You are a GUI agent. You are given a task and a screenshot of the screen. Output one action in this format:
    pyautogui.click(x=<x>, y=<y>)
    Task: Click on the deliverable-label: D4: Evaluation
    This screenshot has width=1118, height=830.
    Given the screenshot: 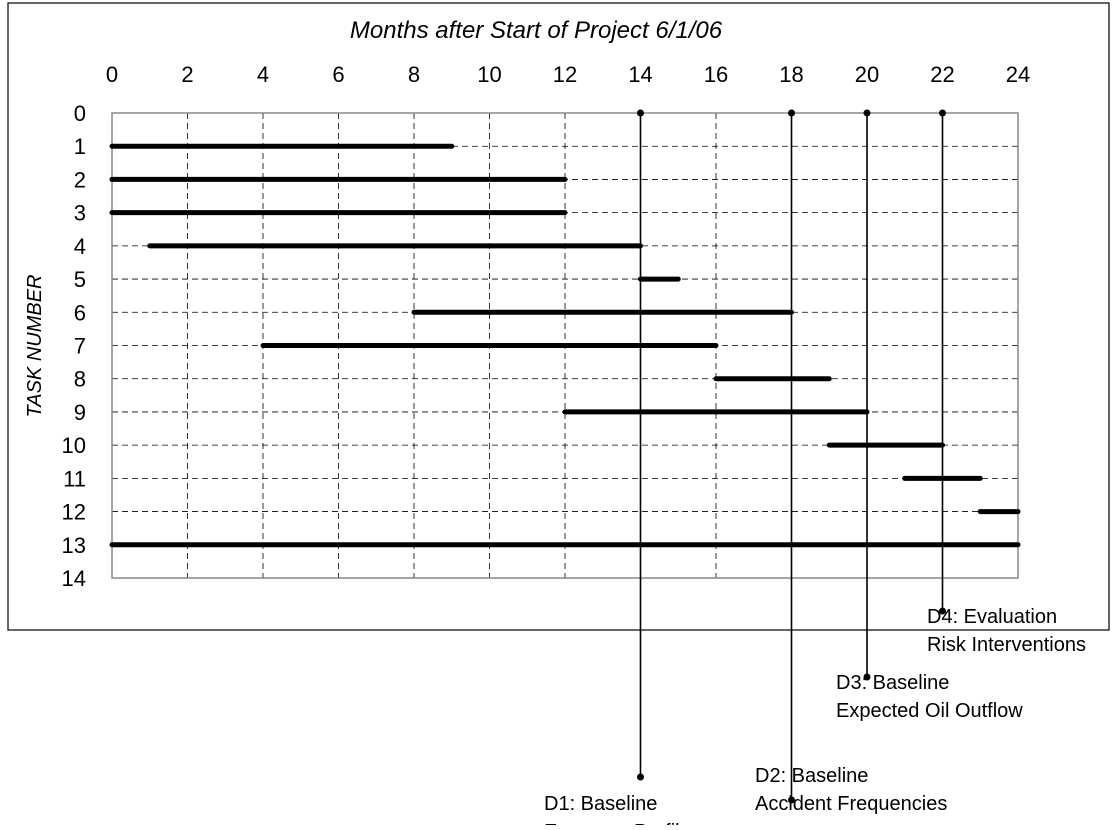 What is the action you would take?
    pyautogui.click(x=992, y=617)
    